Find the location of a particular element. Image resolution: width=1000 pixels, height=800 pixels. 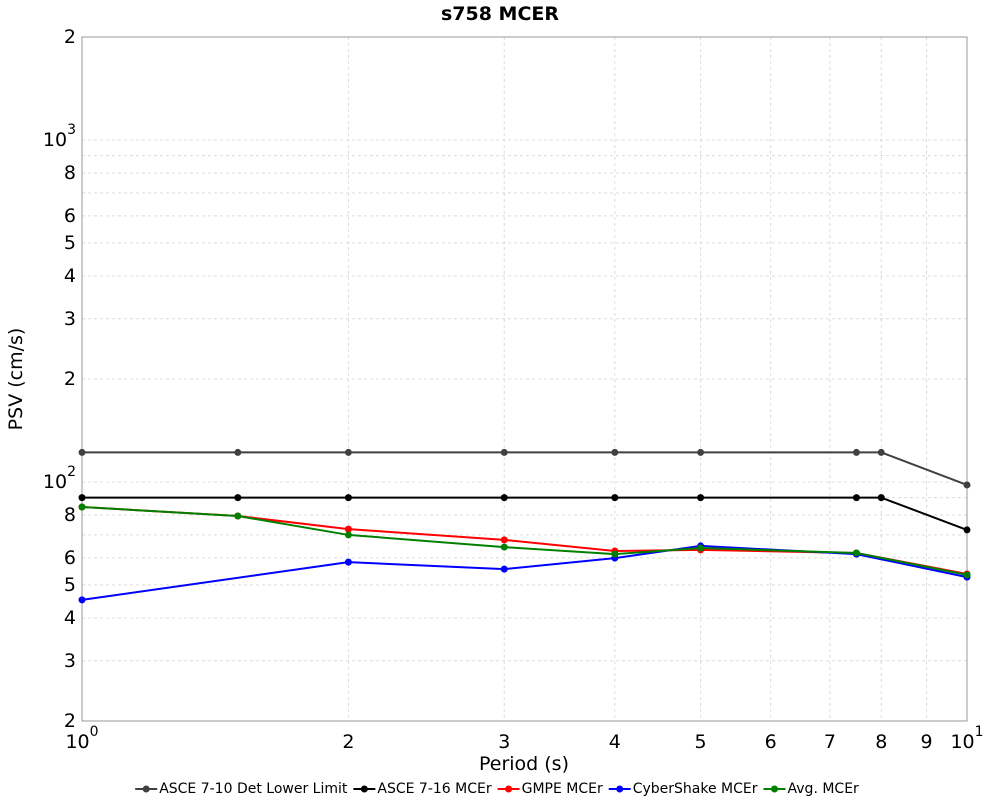

legend-label: CyberShake MCEr is located at coordinates (695, 789).